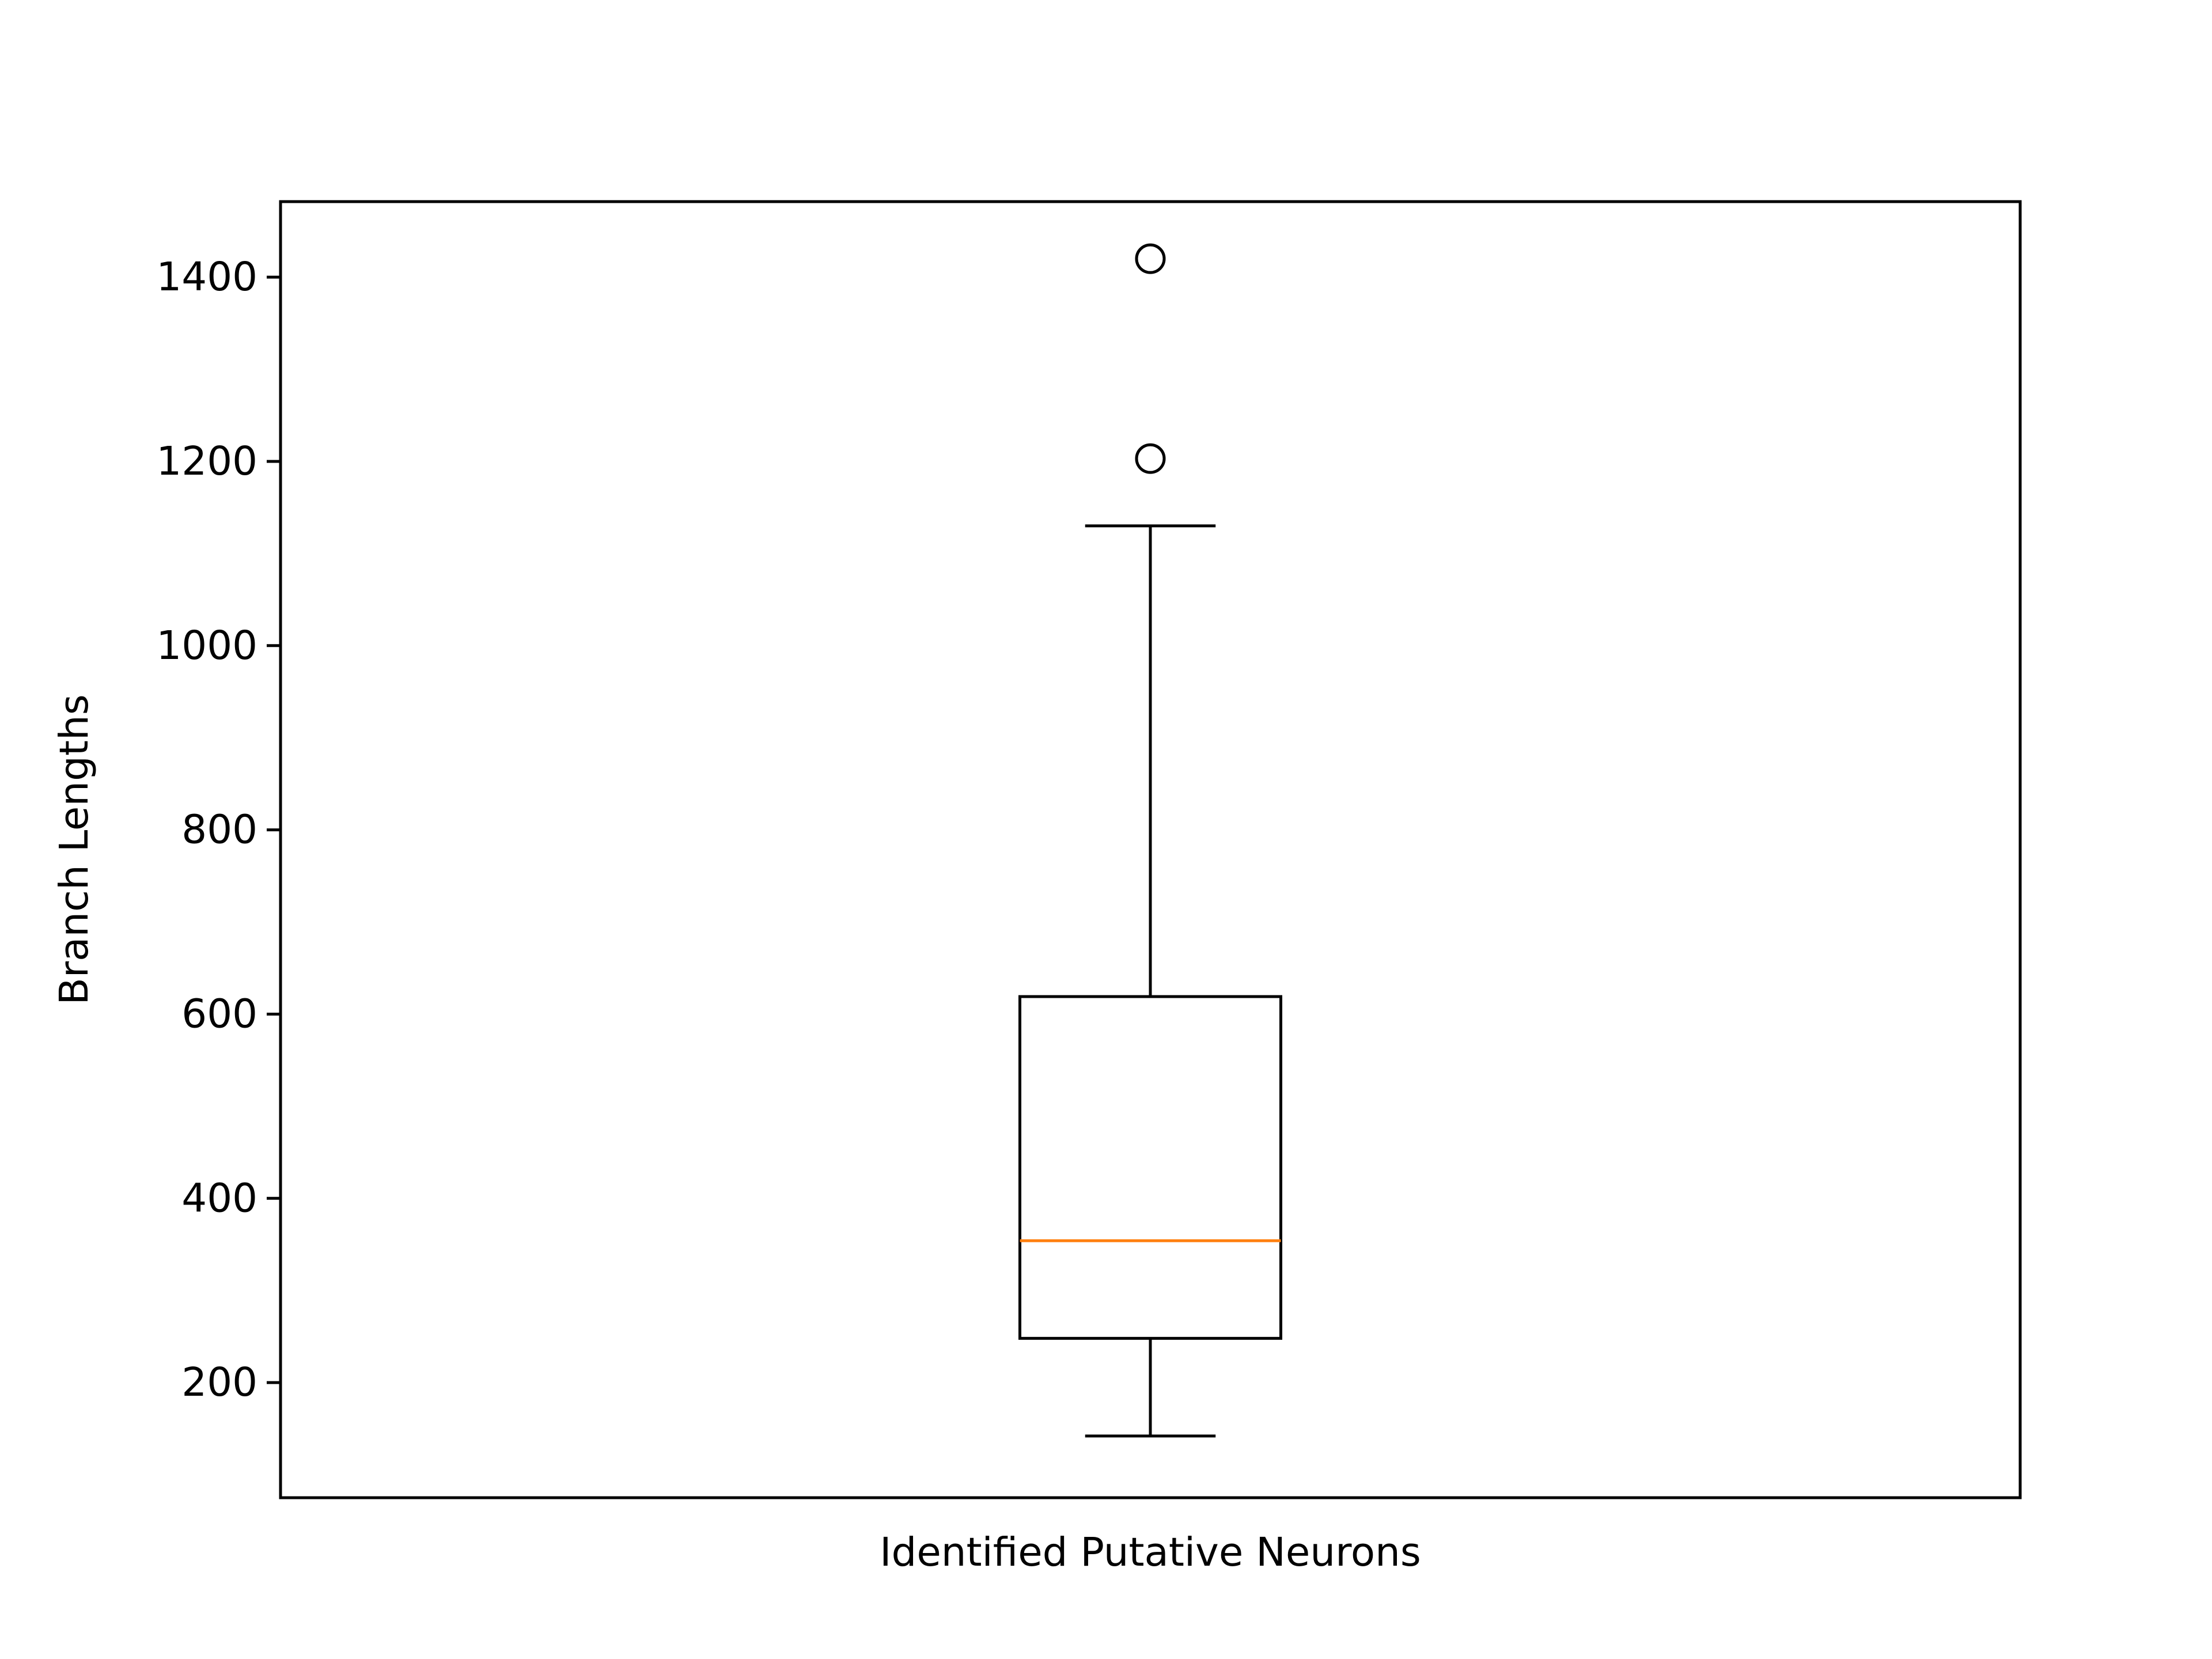  I want to click on y-tick-label: 200, so click(219, 1382).